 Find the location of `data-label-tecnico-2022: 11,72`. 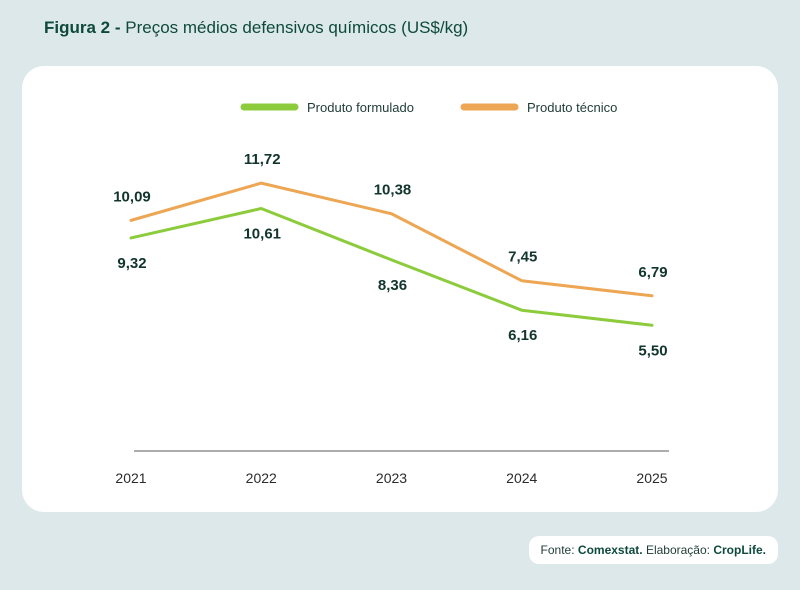

data-label-tecnico-2022: 11,72 is located at coordinates (262, 159).